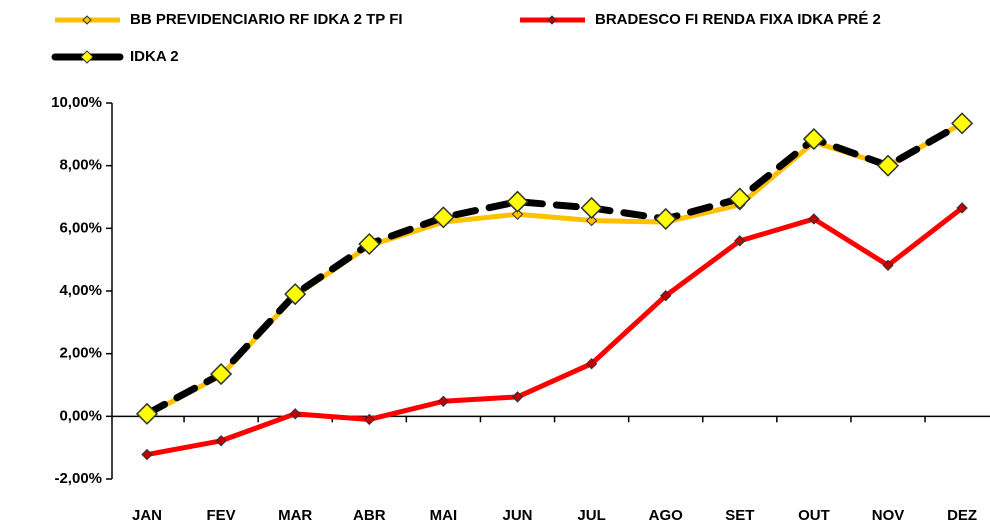 The image size is (990, 524). What do you see at coordinates (739, 515) in the screenshot?
I see `x-tick-label: SET` at bounding box center [739, 515].